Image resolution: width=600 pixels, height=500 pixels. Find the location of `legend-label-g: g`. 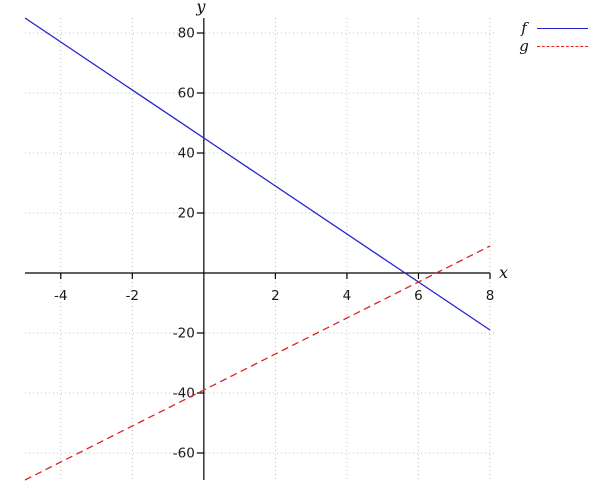

legend-label-g: g is located at coordinates (524, 46).